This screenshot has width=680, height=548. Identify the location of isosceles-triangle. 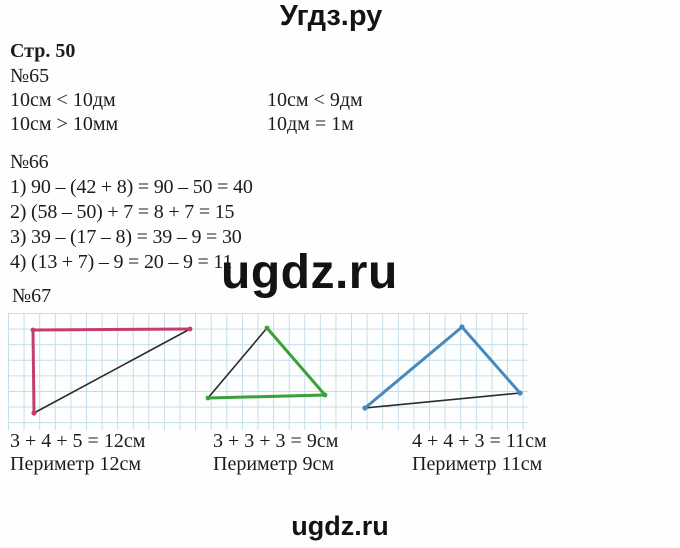
(442, 367).